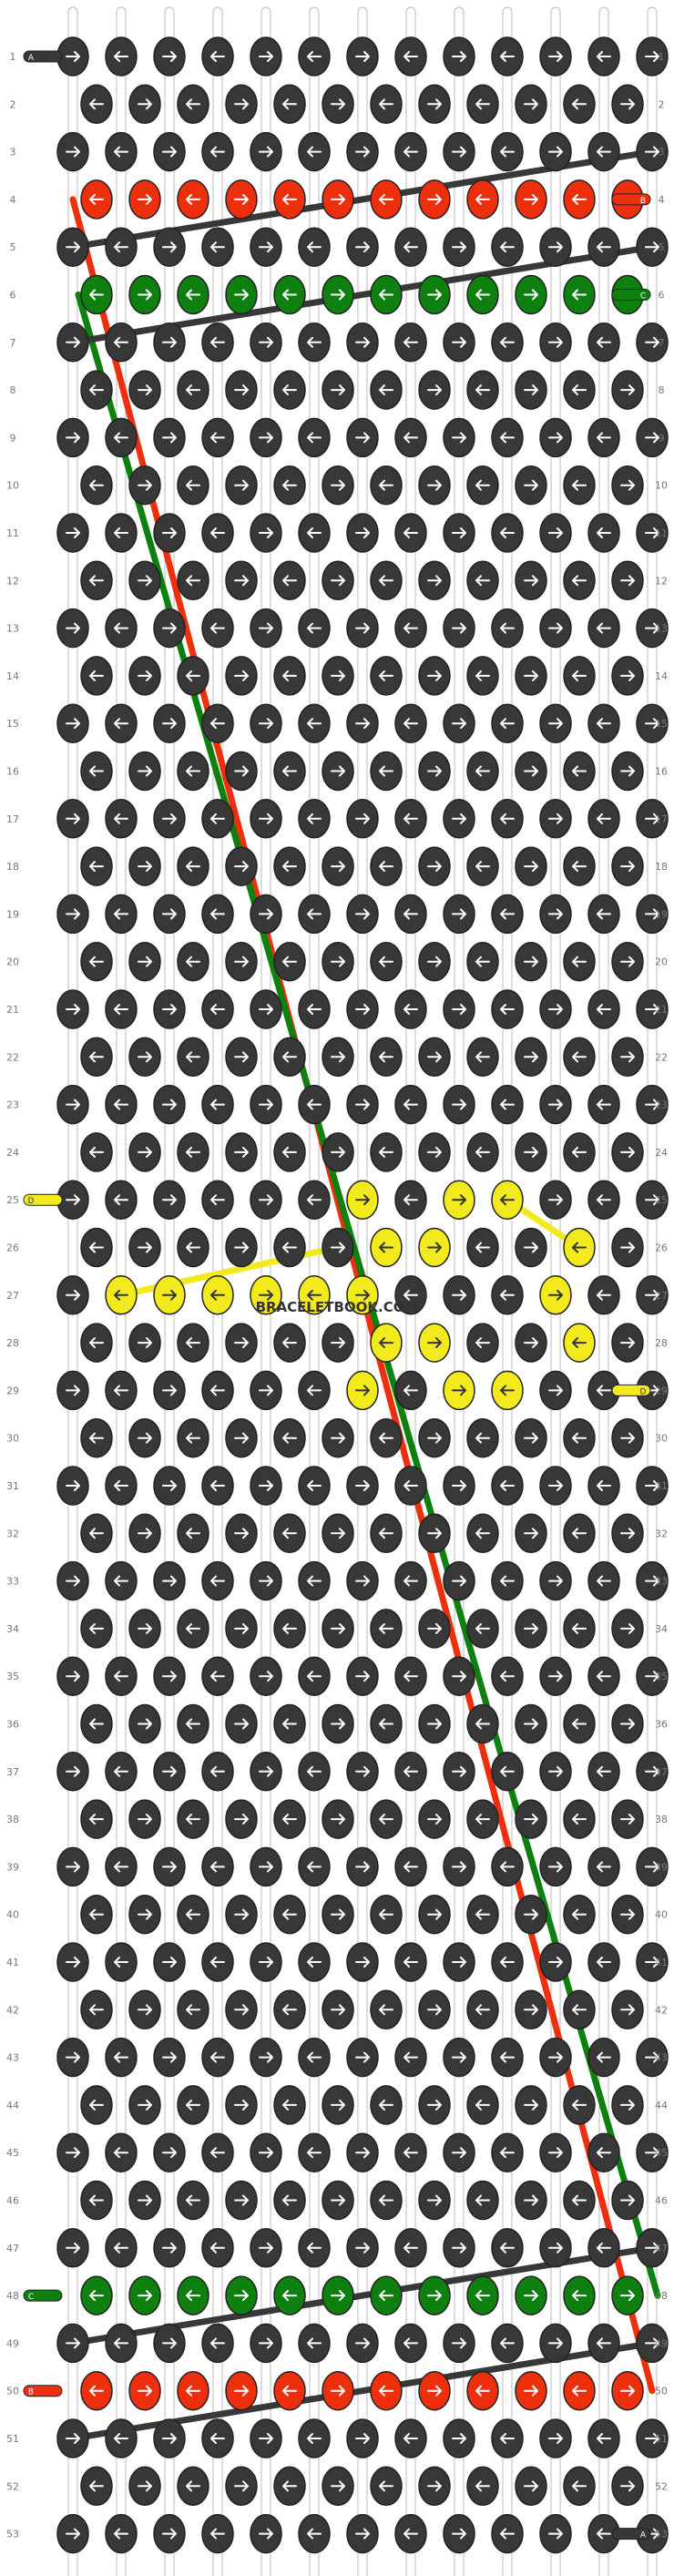  What do you see at coordinates (661, 629) in the screenshot?
I see `row-number-right: 13` at bounding box center [661, 629].